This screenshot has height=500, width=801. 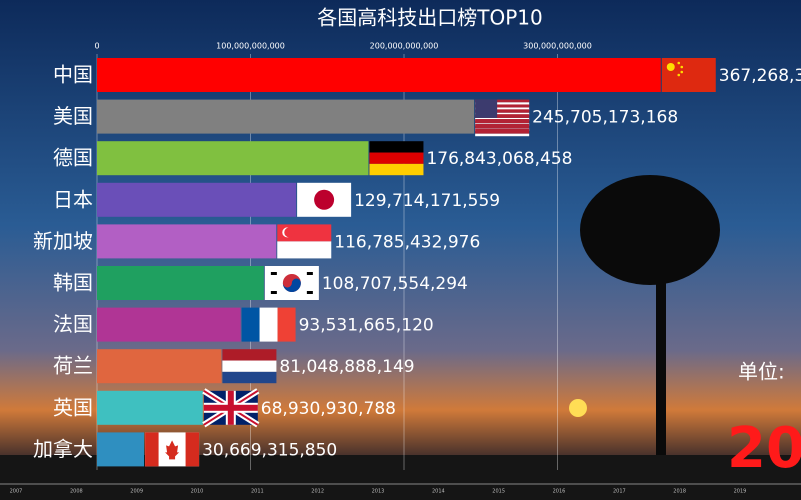 What do you see at coordinates (661, 355) in the screenshot?
I see `tree-trunk` at bounding box center [661, 355].